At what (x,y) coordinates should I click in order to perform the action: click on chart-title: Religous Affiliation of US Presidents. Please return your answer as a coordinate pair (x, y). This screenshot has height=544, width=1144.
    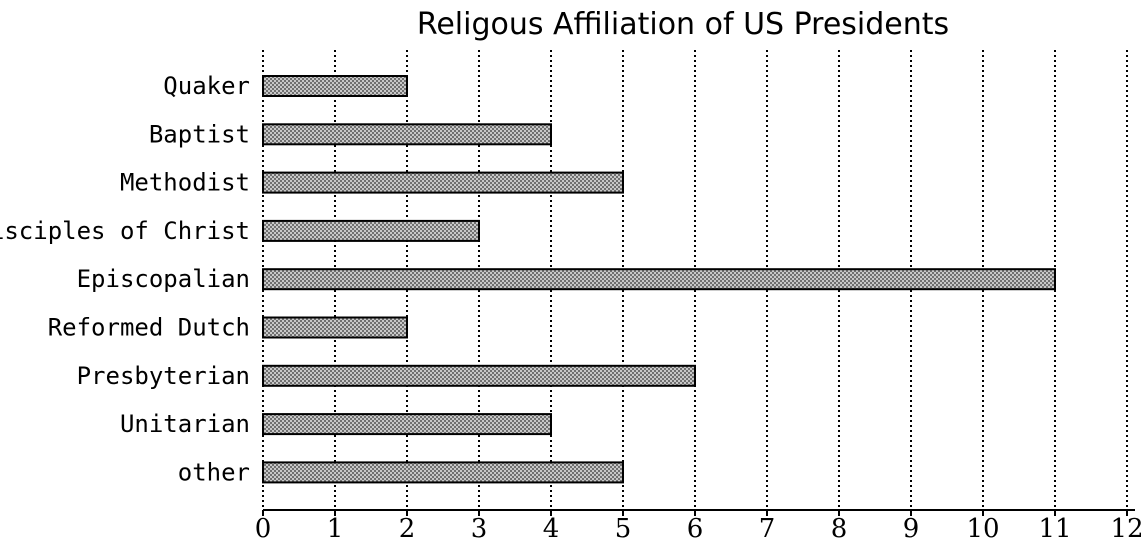
    Looking at the image, I should click on (683, 24).